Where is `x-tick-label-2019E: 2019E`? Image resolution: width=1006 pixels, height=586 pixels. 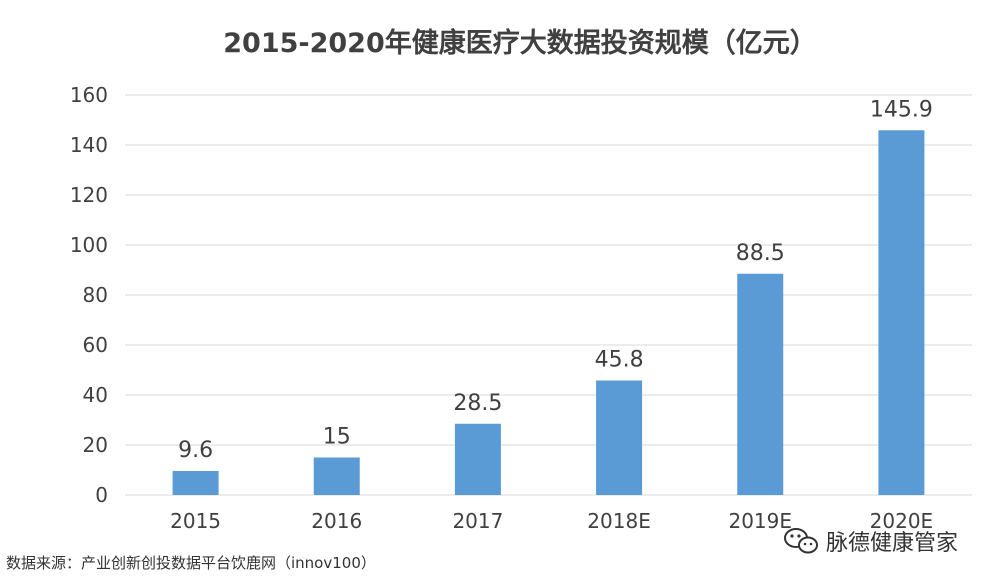
x-tick-label-2019E: 2019E is located at coordinates (760, 521).